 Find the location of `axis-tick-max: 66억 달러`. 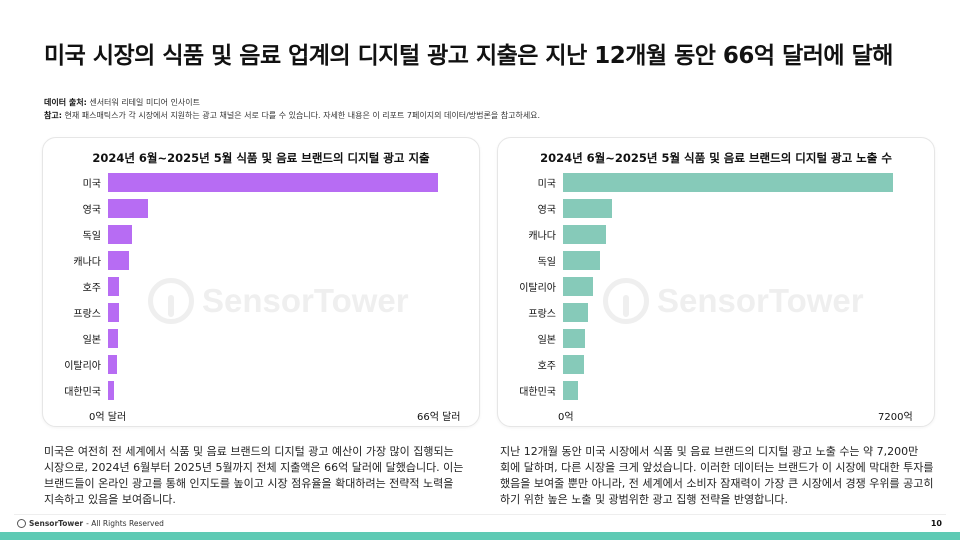

axis-tick-max: 66억 달러 is located at coordinates (439, 417).